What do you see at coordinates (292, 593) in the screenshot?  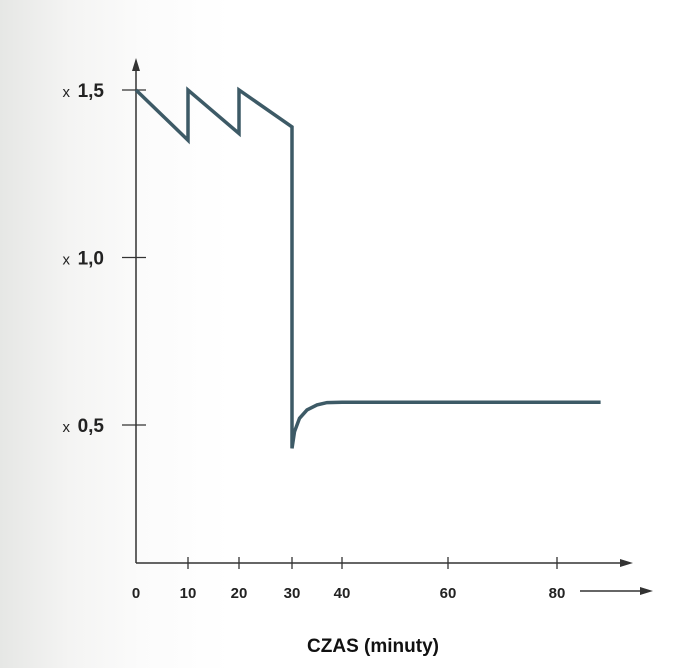 I see `x-tick-label: 30` at bounding box center [292, 593].